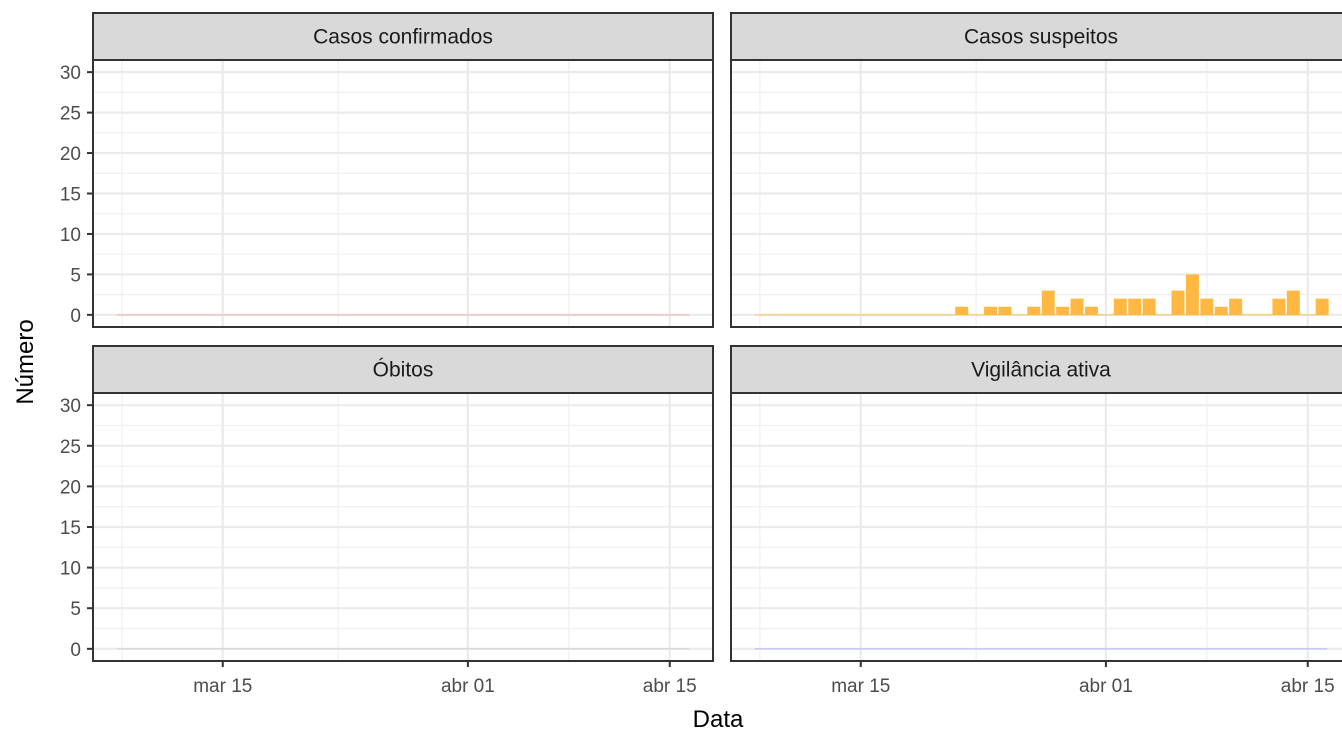 The height and width of the screenshot is (733, 1342). Describe the element at coordinates (25, 361) in the screenshot. I see `y-axis-title: Número` at that location.